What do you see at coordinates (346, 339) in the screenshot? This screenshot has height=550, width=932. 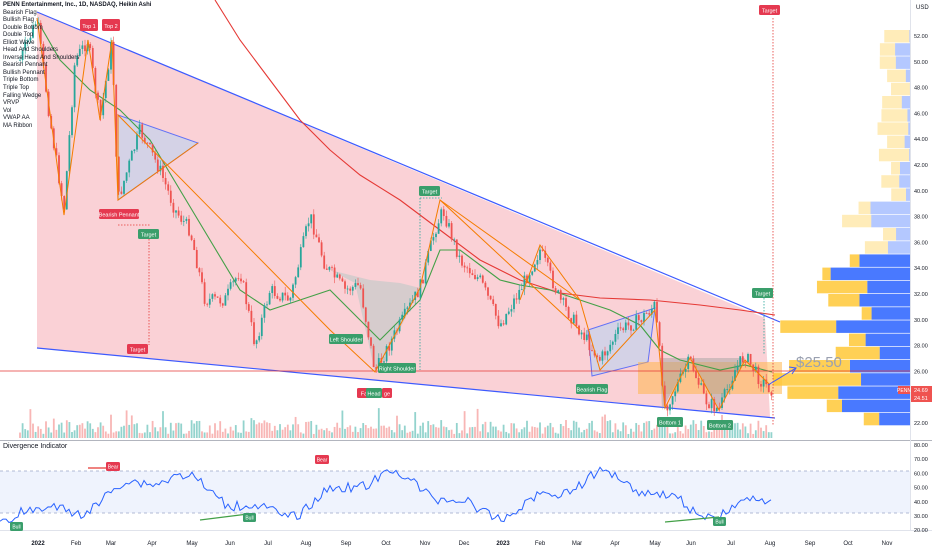 I see `label-left-shoulder-bg` at bounding box center [346, 339].